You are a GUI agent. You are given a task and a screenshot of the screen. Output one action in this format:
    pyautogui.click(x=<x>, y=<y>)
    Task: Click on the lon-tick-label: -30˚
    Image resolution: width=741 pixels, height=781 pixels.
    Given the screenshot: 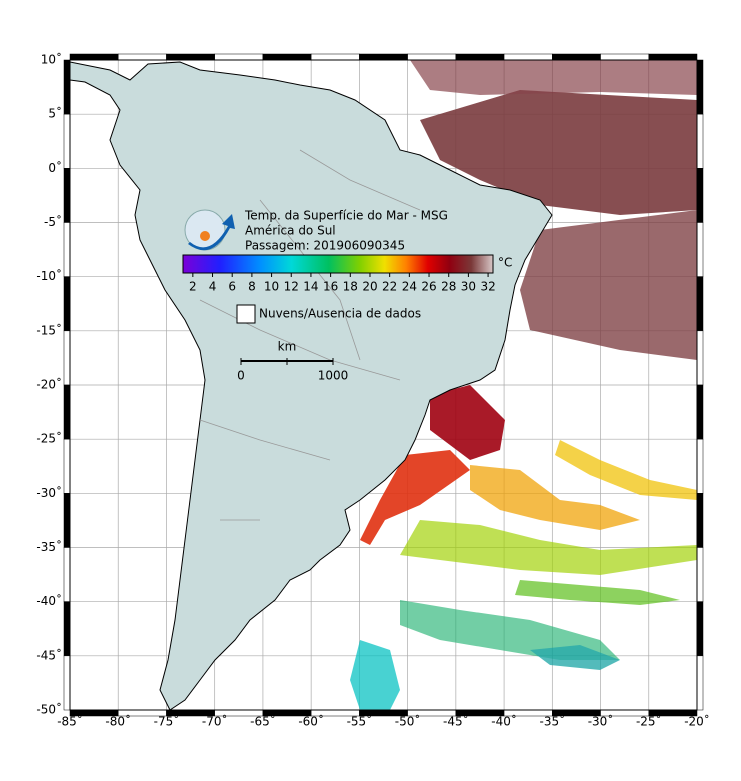 What is the action you would take?
    pyautogui.click(x=601, y=721)
    